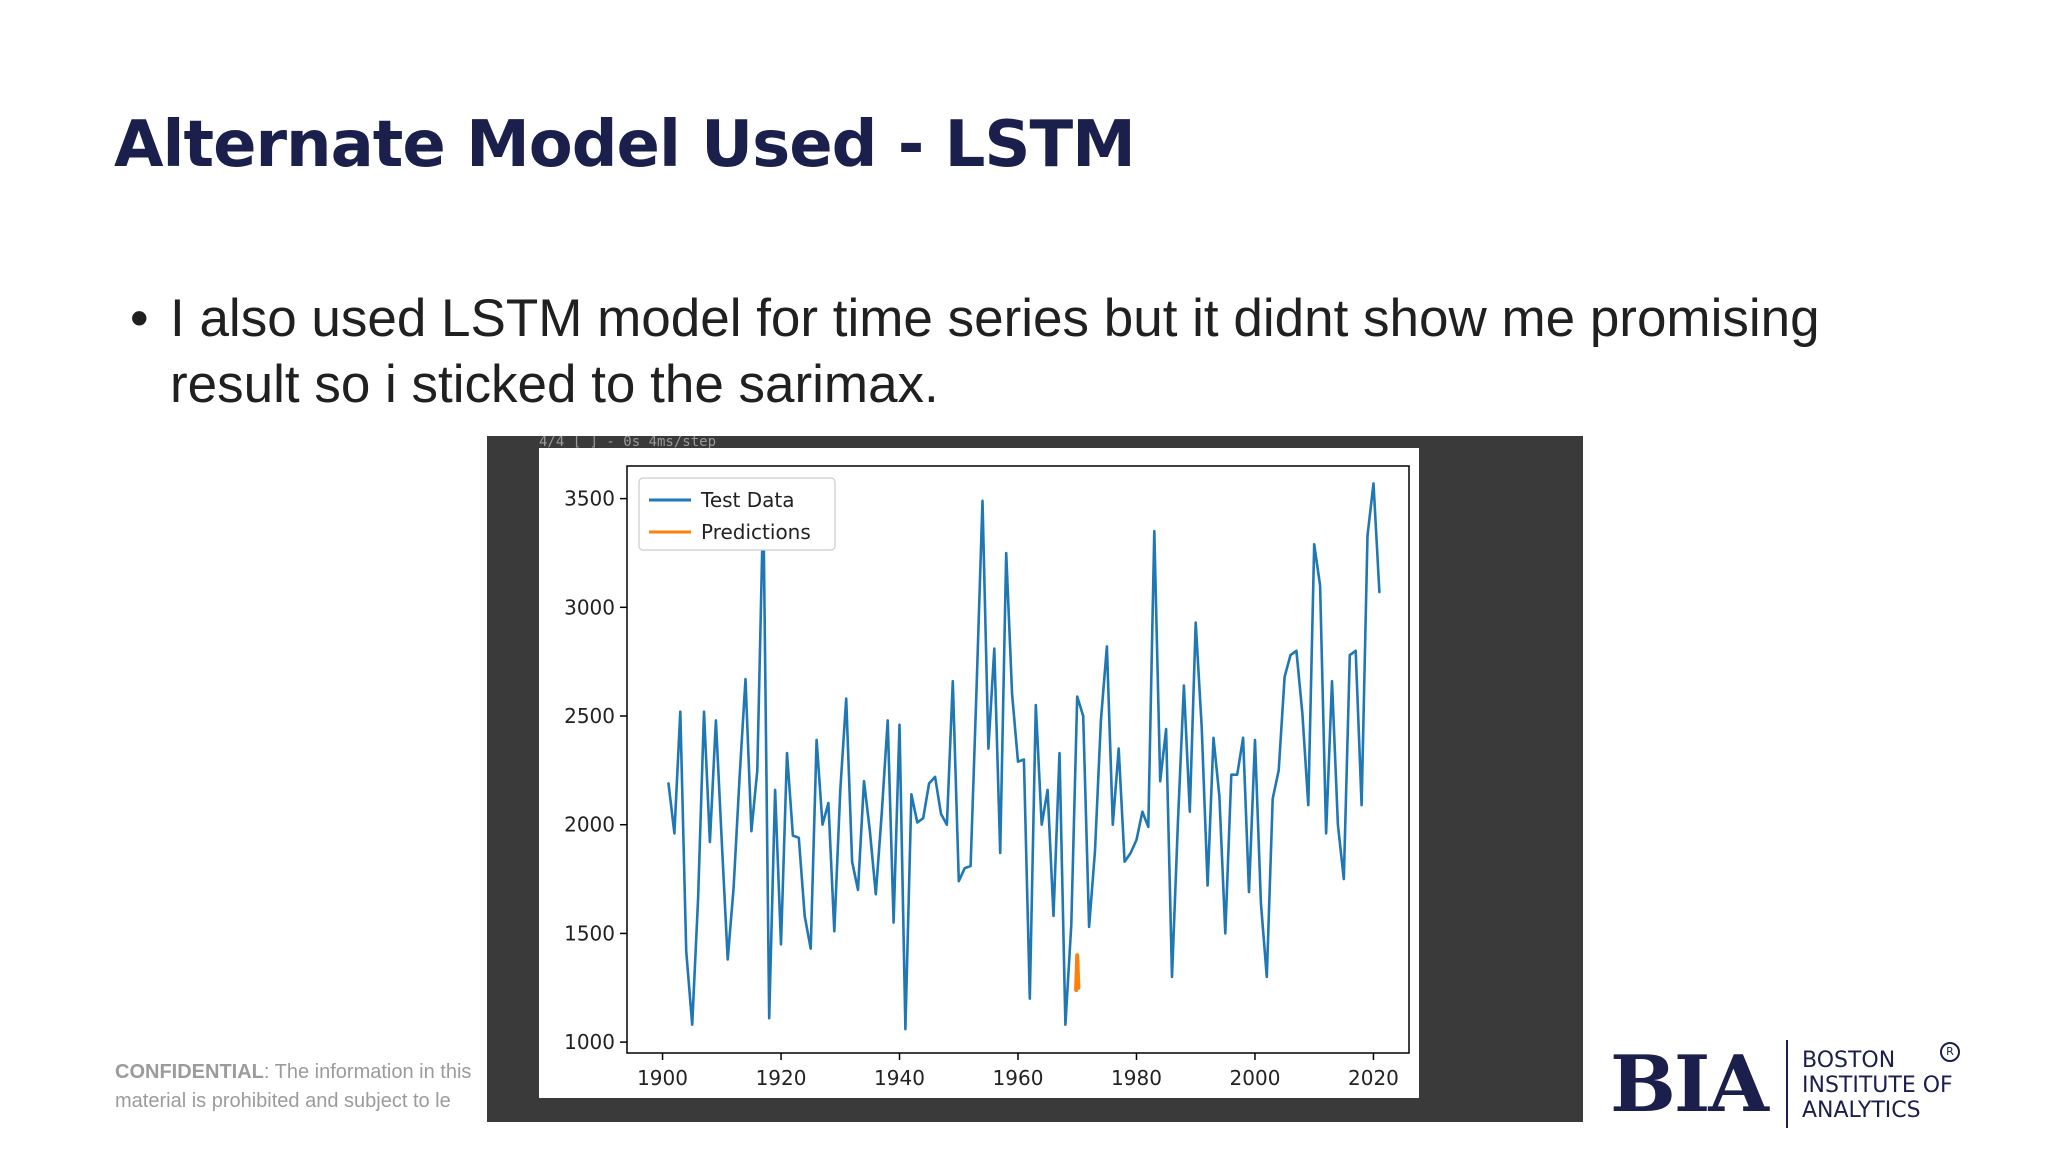 The width and height of the screenshot is (2048, 1152). I want to click on confidential-label: CONFIDENTIAL, so click(189, 1072).